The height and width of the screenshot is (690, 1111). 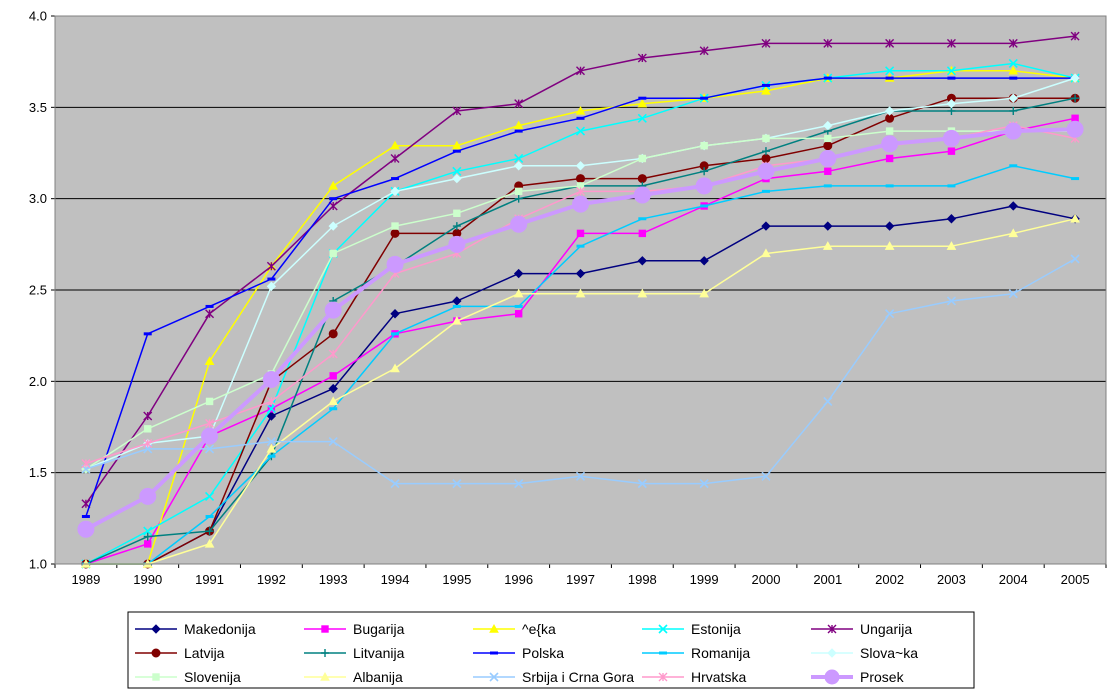 I want to click on legend-item: Srbija i Crna Gora, so click(x=553, y=677).